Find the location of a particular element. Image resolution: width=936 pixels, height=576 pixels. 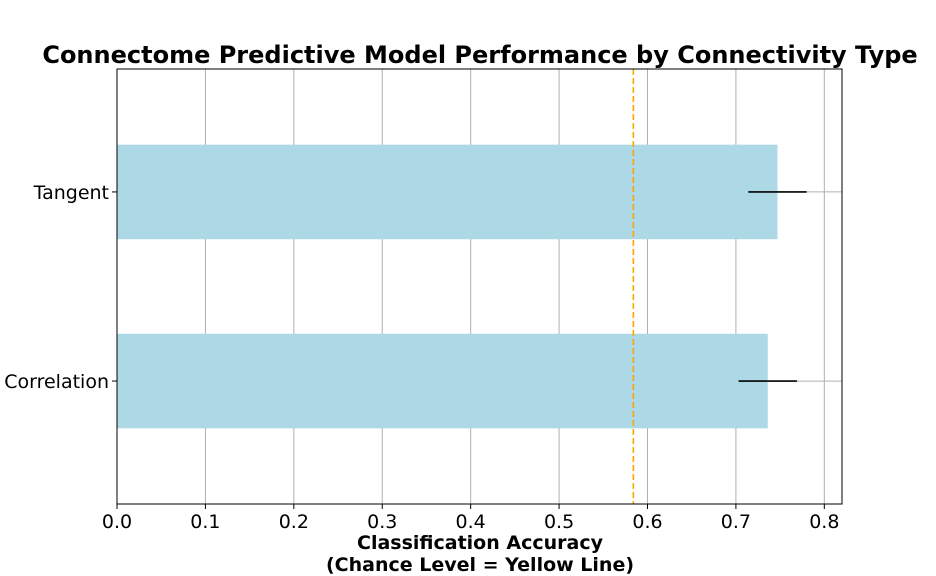

bar-tangent is located at coordinates (447, 192).